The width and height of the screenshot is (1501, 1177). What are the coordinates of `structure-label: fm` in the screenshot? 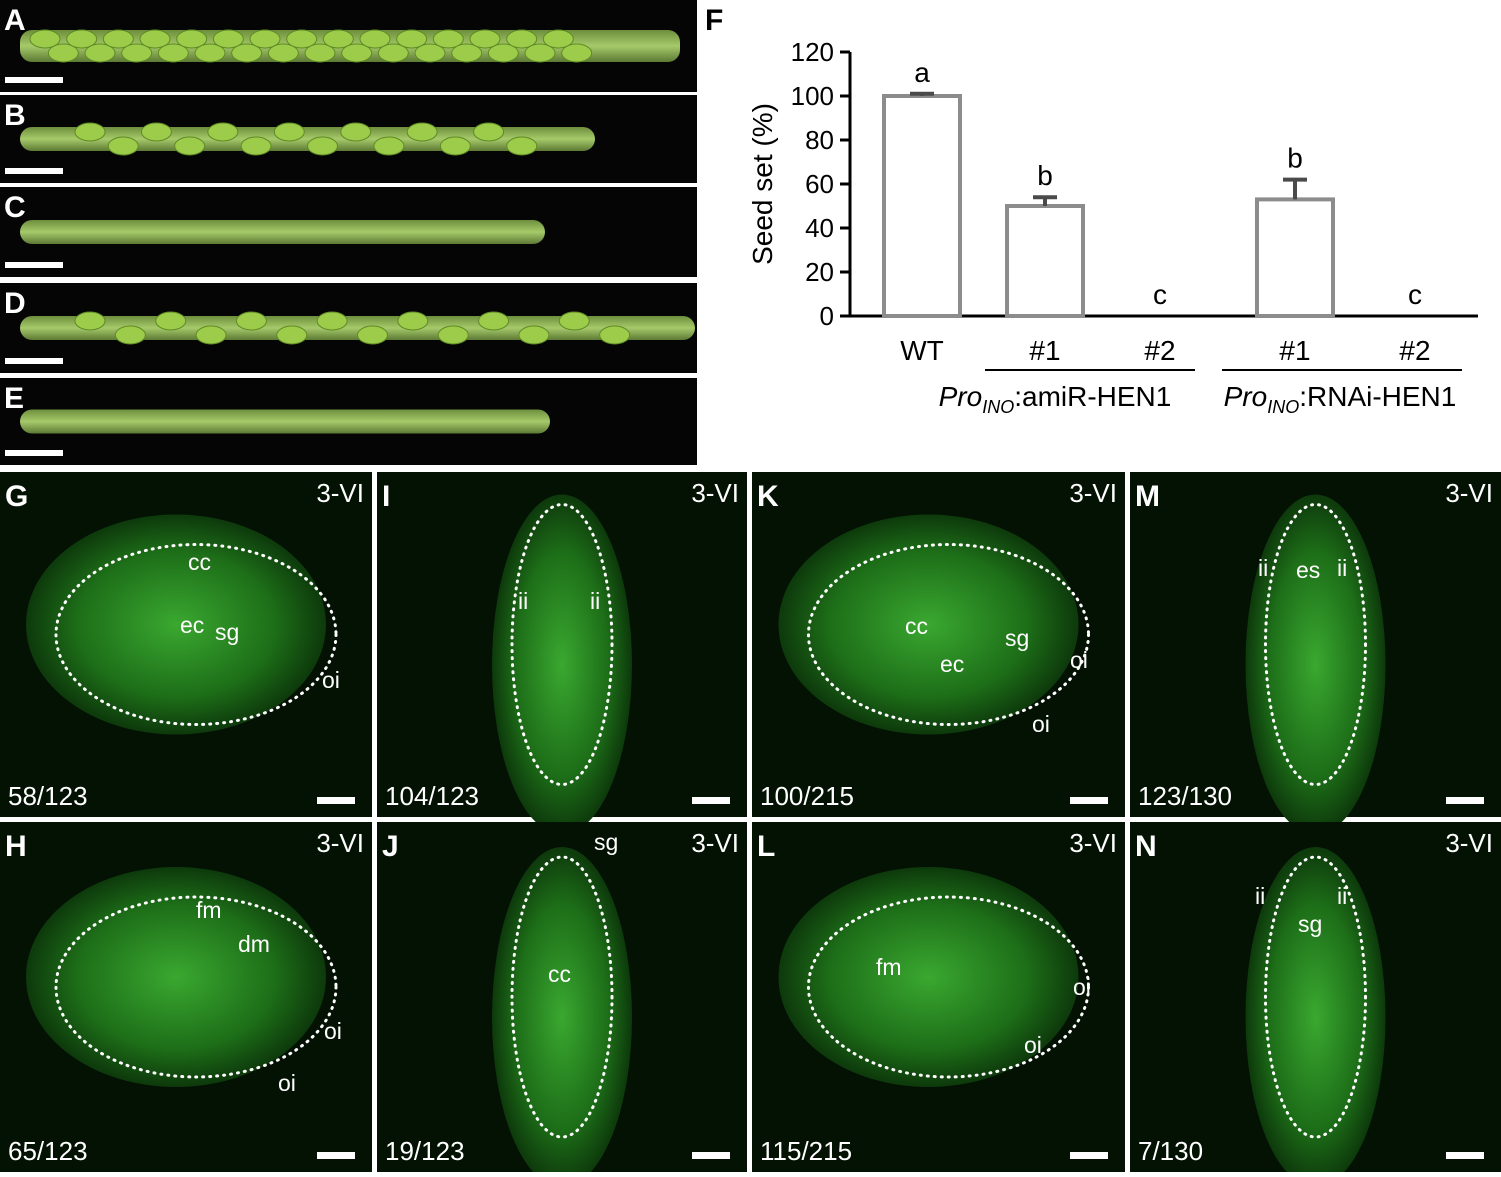 It's located at (209, 910).